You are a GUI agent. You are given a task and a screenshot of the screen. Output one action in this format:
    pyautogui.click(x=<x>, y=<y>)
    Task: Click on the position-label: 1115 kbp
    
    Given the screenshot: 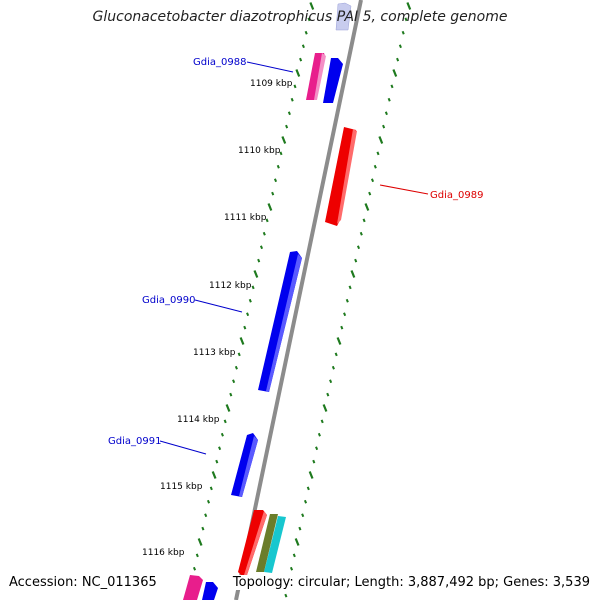 What is the action you would take?
    pyautogui.click(x=181, y=487)
    